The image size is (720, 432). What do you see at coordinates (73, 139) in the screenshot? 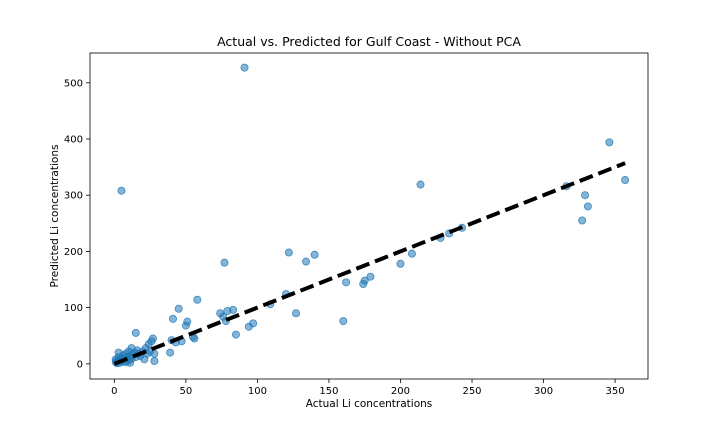
I see `y-tick-label: 400` at bounding box center [73, 139].